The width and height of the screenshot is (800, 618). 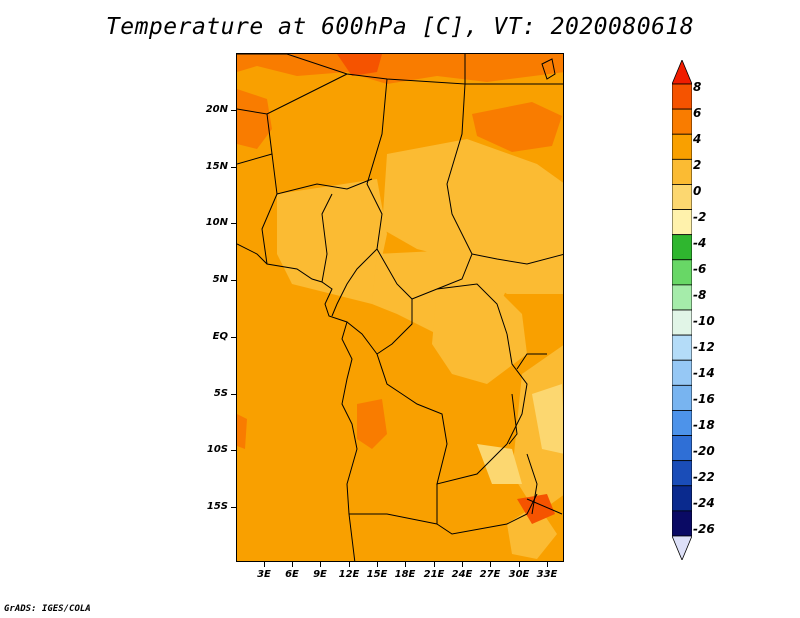 What do you see at coordinates (254, 119) in the screenshot?
I see `field-warm-mauritania` at bounding box center [254, 119].